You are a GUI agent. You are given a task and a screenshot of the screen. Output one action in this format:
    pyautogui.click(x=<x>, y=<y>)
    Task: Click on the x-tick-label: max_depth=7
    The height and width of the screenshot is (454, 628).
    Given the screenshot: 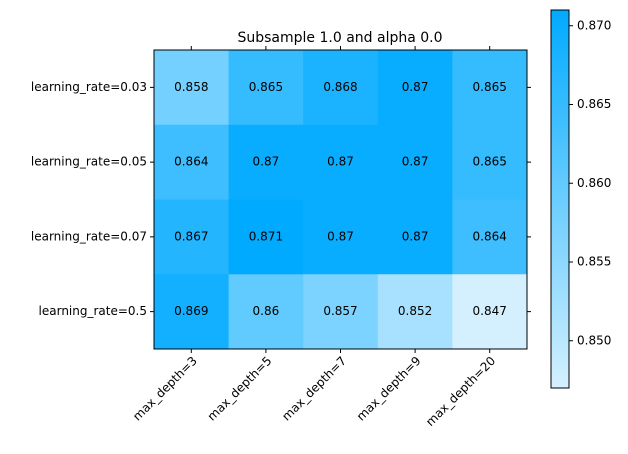 What is the action you would take?
    pyautogui.click(x=314, y=389)
    